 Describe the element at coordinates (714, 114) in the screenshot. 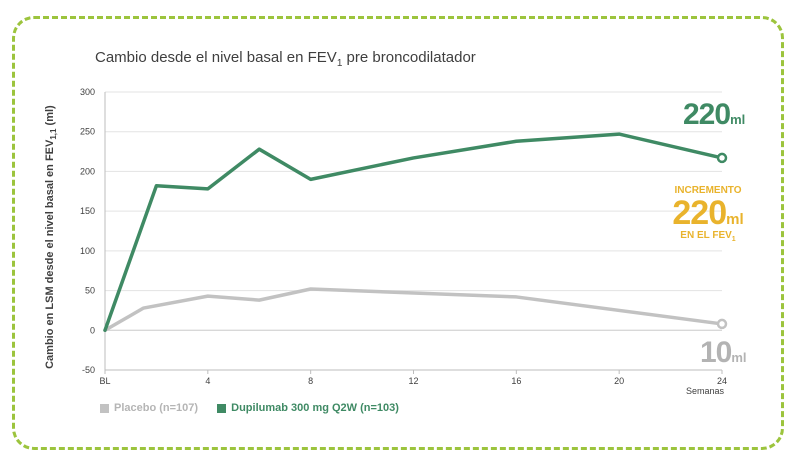

I see `dupilumab-end-label: 220ml` at that location.